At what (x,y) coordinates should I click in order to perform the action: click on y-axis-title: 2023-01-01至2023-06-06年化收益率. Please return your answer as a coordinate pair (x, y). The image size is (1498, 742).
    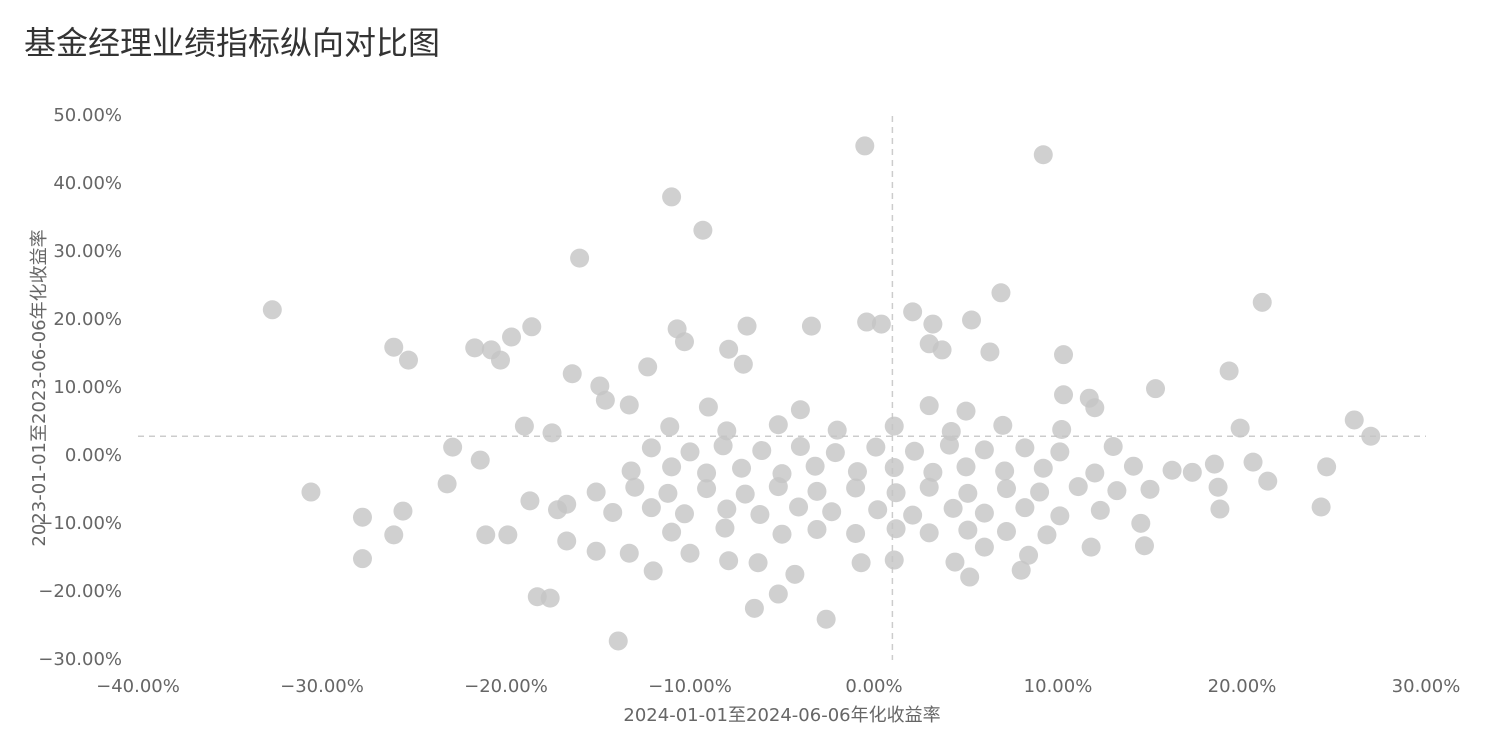
    Looking at the image, I should click on (39, 387).